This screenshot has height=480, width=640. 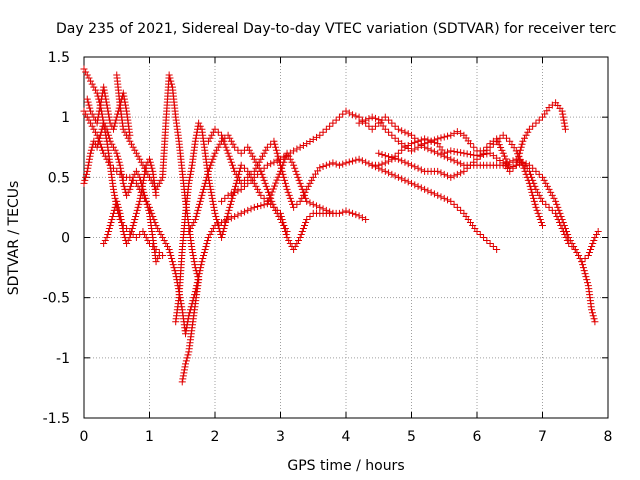 What do you see at coordinates (485, 200) in the screenshot?
I see `series-track-h` at bounding box center [485, 200].